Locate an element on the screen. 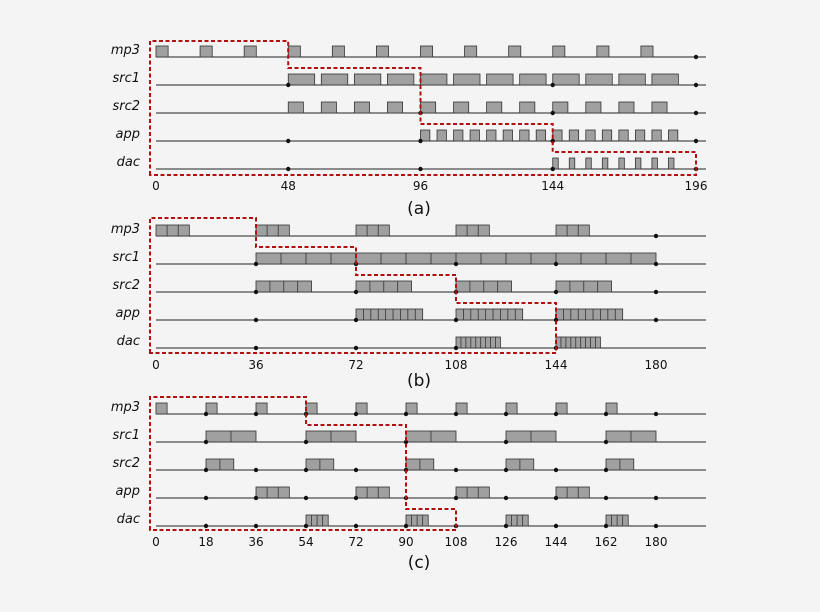  tick-label: 96 is located at coordinates (420, 186).